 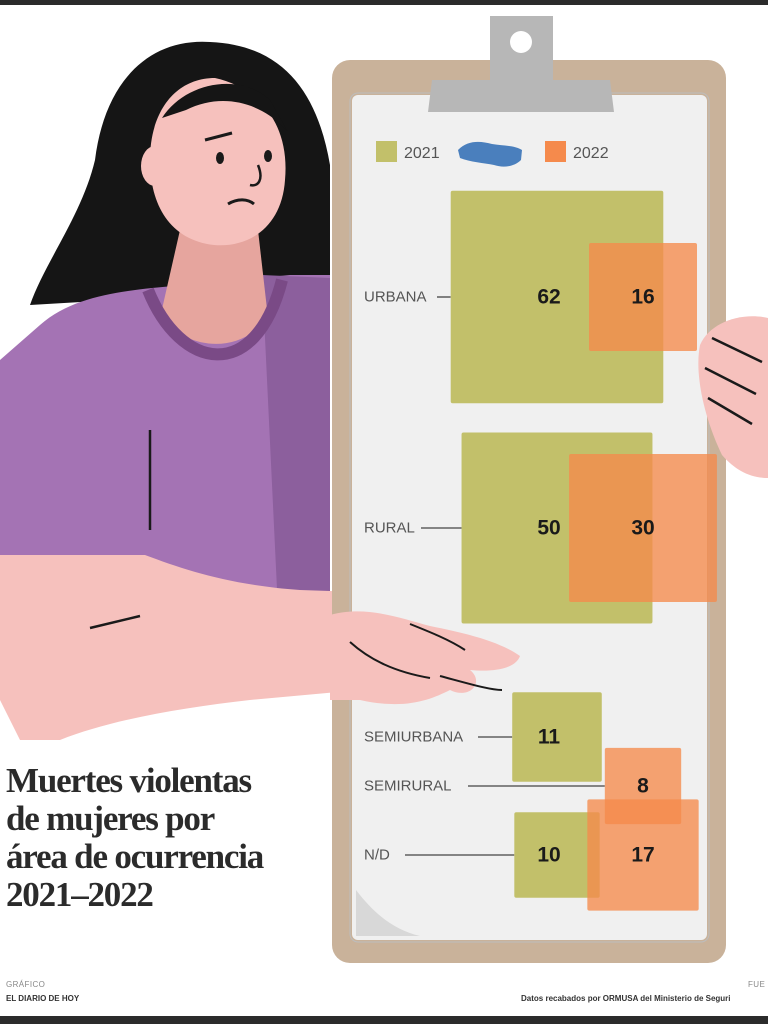 What do you see at coordinates (386, 151) in the screenshot?
I see `legend-swatch-2021` at bounding box center [386, 151].